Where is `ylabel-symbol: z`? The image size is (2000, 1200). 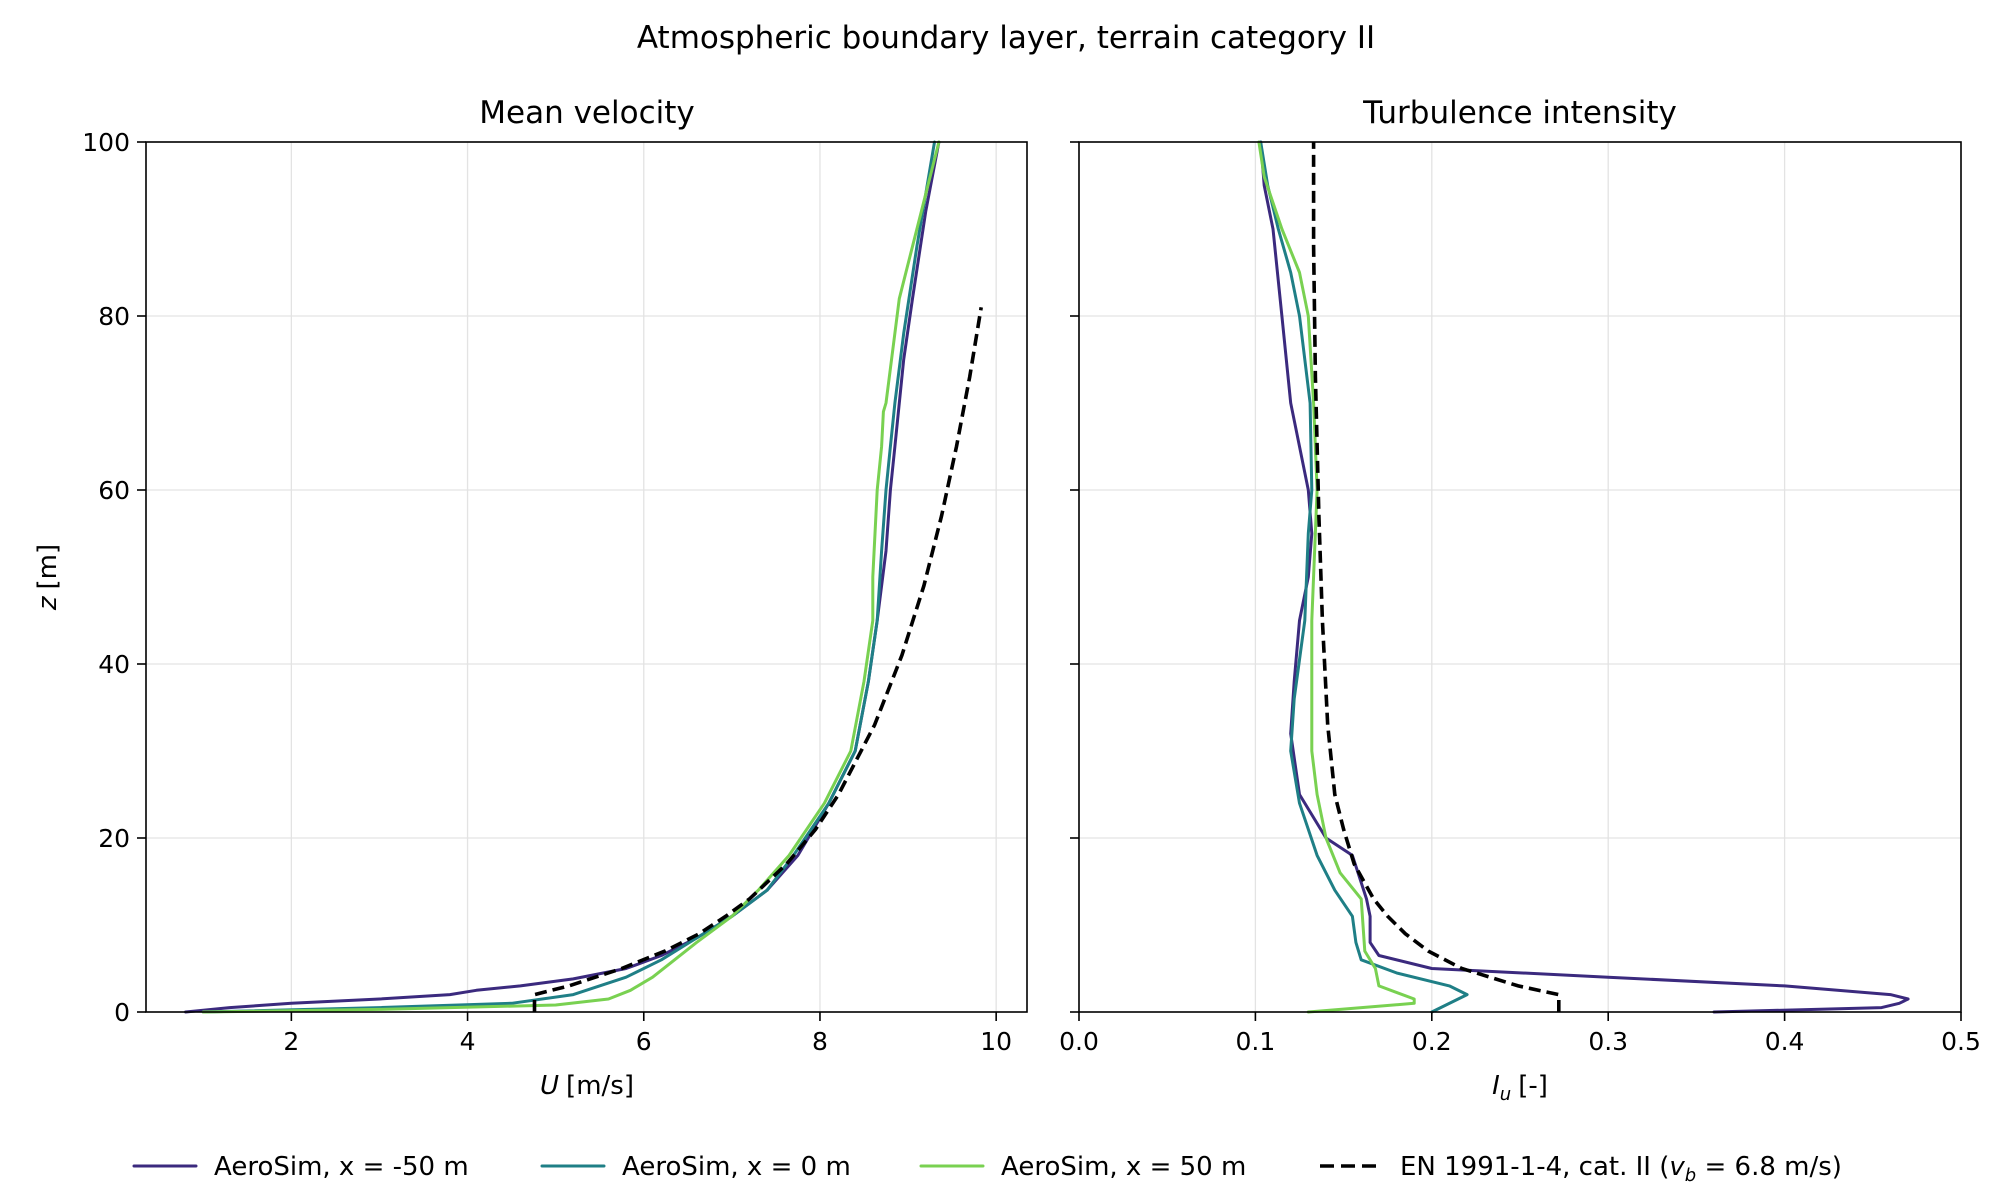
ylabel-symbol: z is located at coordinates (48, 603).